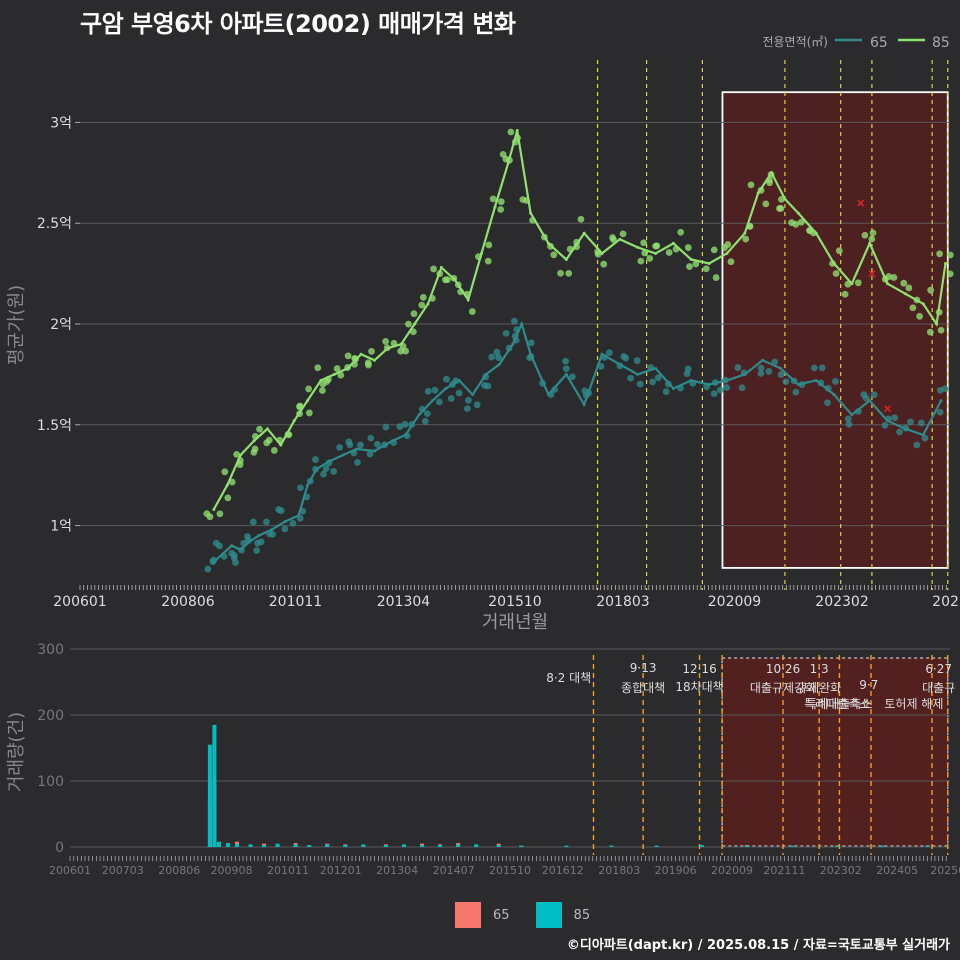 The image size is (960, 960). What do you see at coordinates (404, 602) in the screenshot?
I see `x-tick-label: 201304` at bounding box center [404, 602].